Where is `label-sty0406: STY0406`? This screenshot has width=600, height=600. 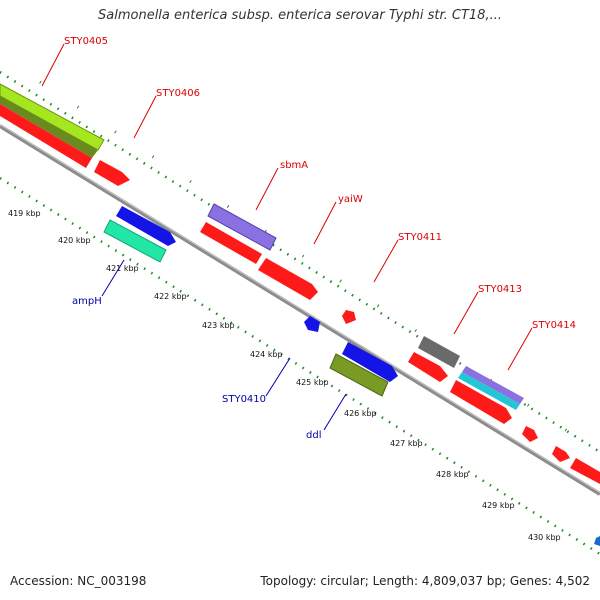
label-sty0406: STY0406 is located at coordinates (178, 93).